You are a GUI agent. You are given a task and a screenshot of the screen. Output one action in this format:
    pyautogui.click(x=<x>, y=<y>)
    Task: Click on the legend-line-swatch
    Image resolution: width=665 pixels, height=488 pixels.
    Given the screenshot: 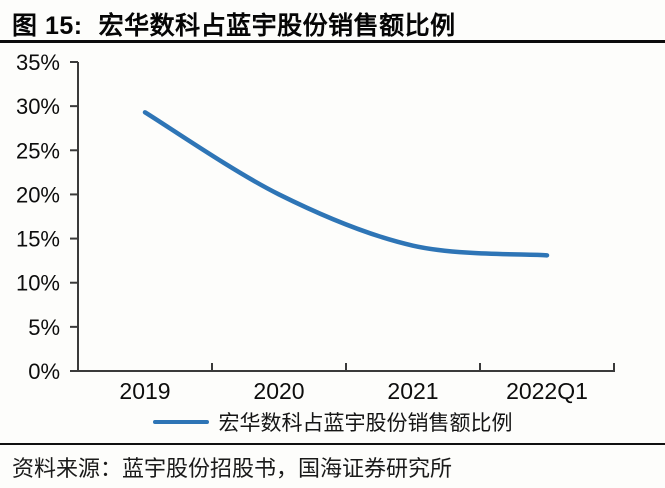 What is the action you would take?
    pyautogui.click(x=180, y=422)
    